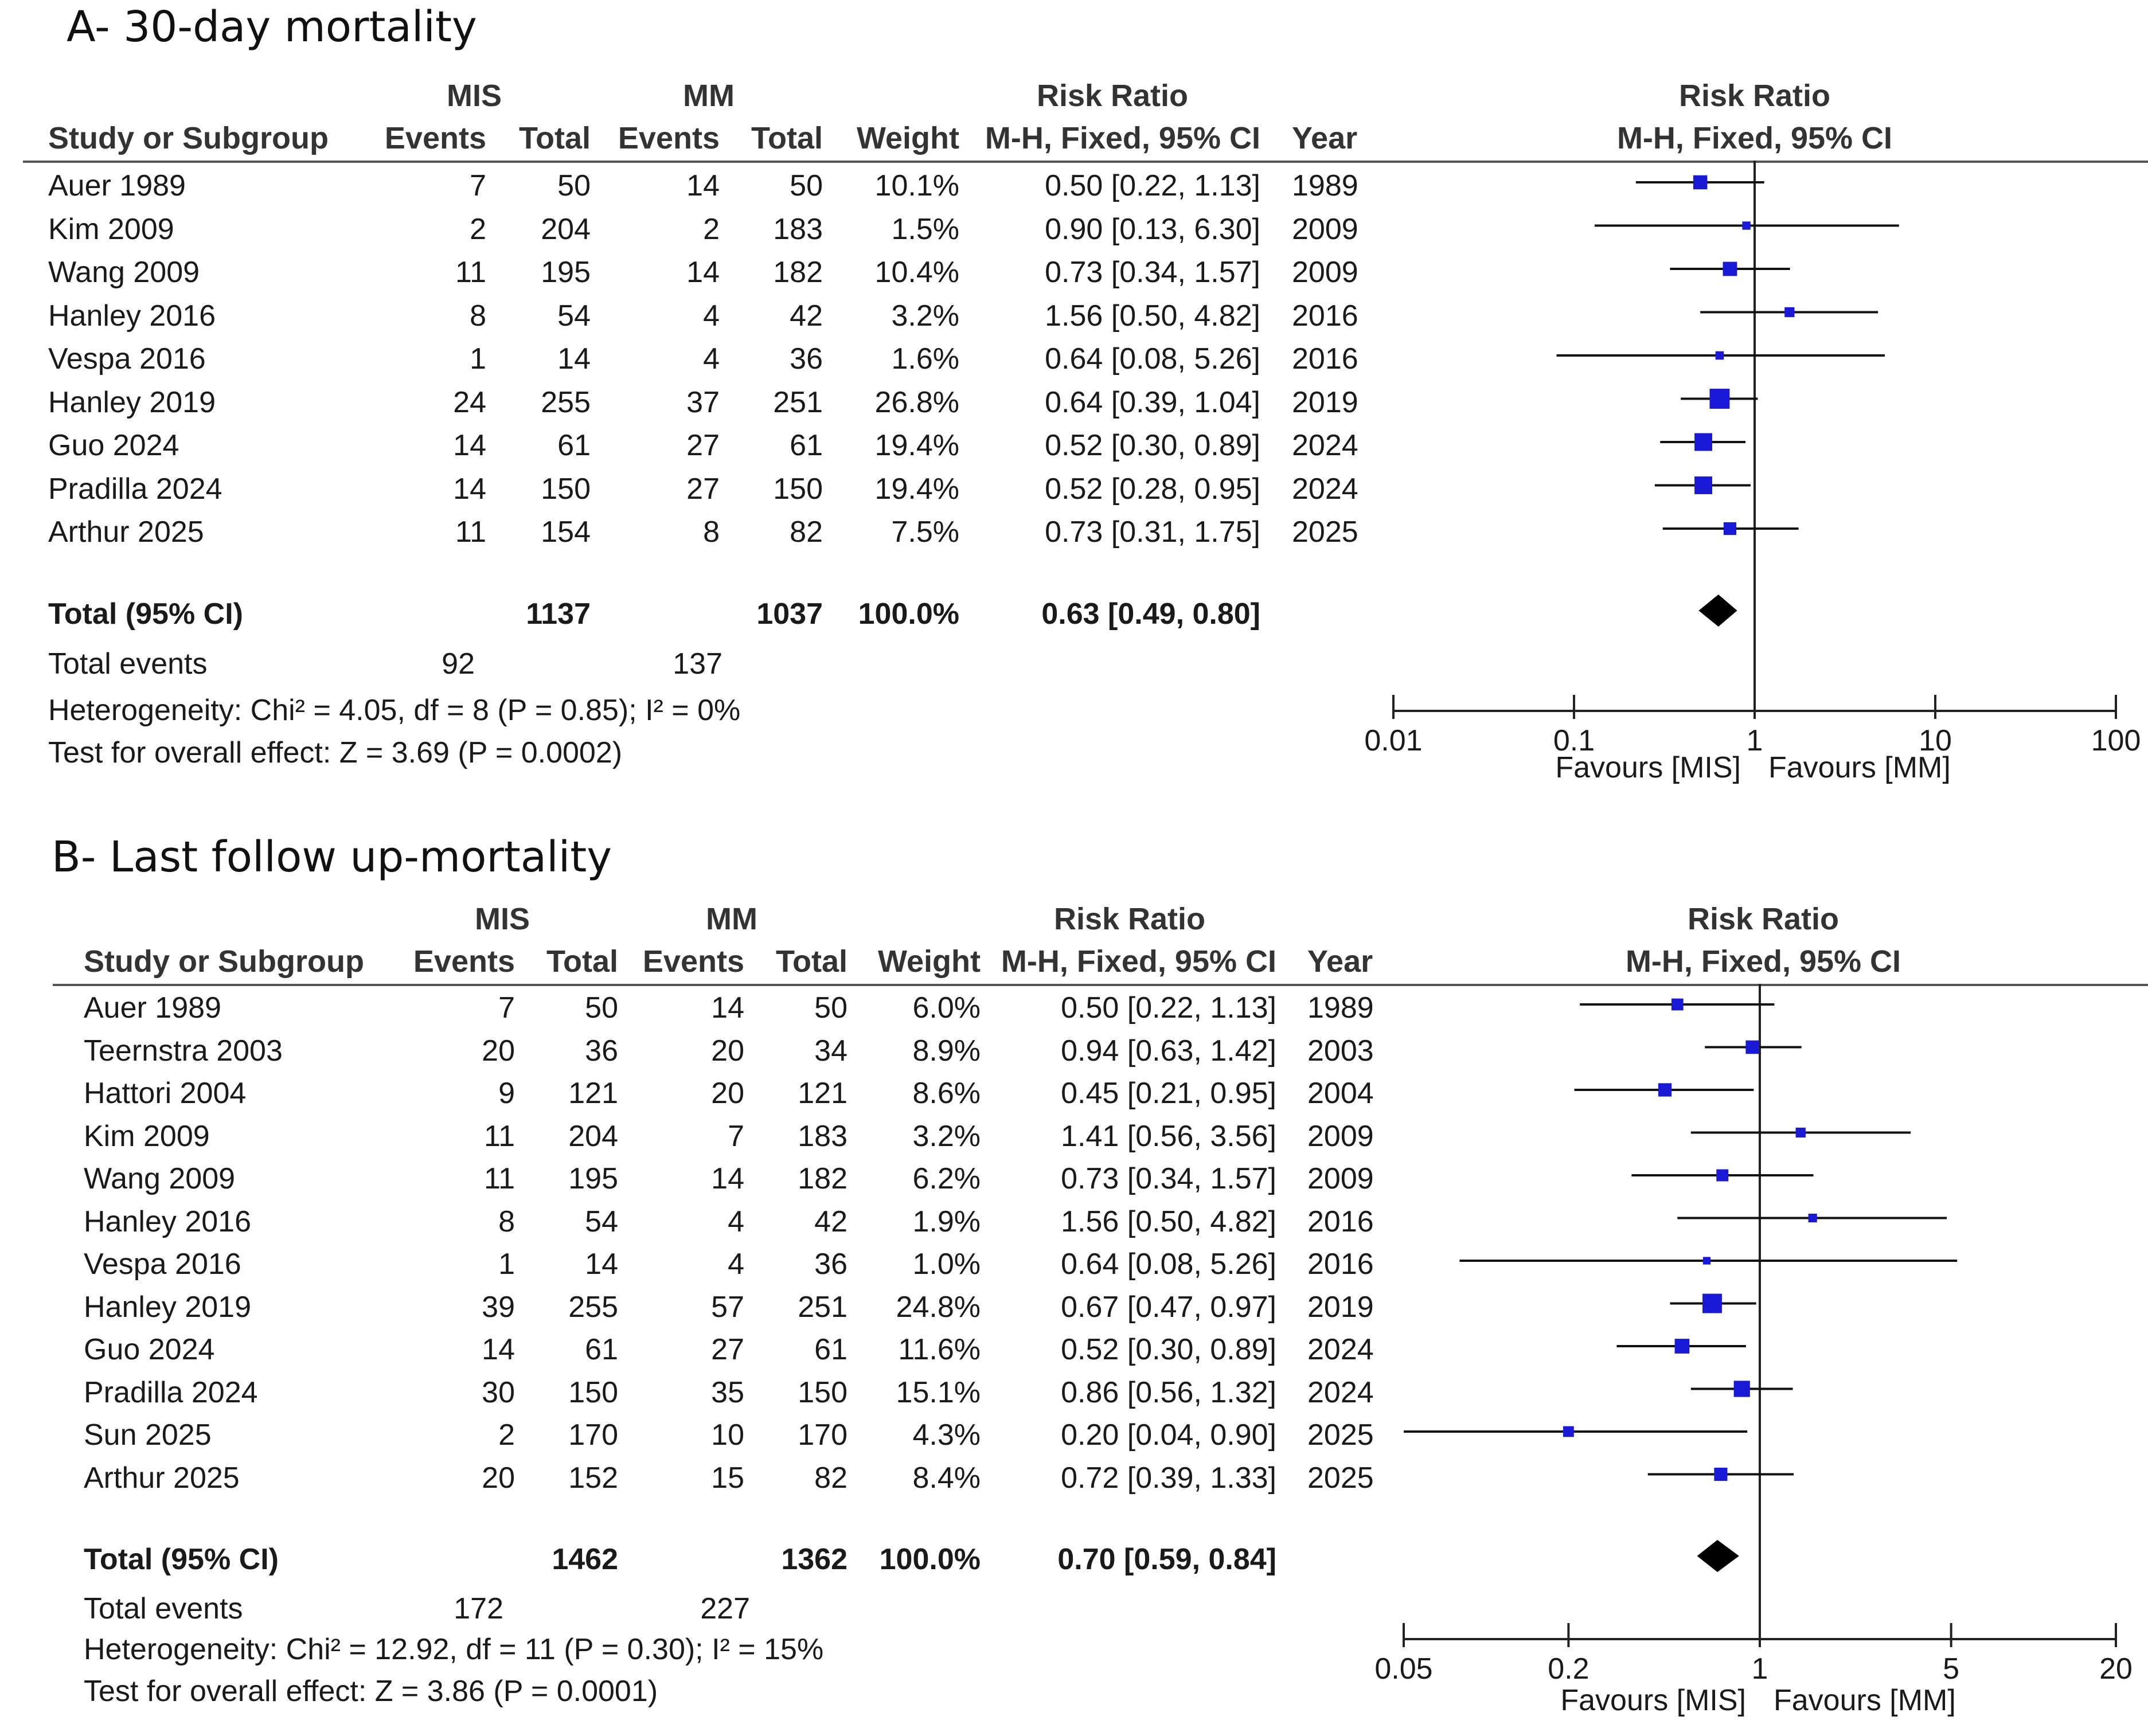 This screenshot has width=2148, height=1736. Describe the element at coordinates (946, 1435) in the screenshot. I see `weight-value: 4.3%` at that location.